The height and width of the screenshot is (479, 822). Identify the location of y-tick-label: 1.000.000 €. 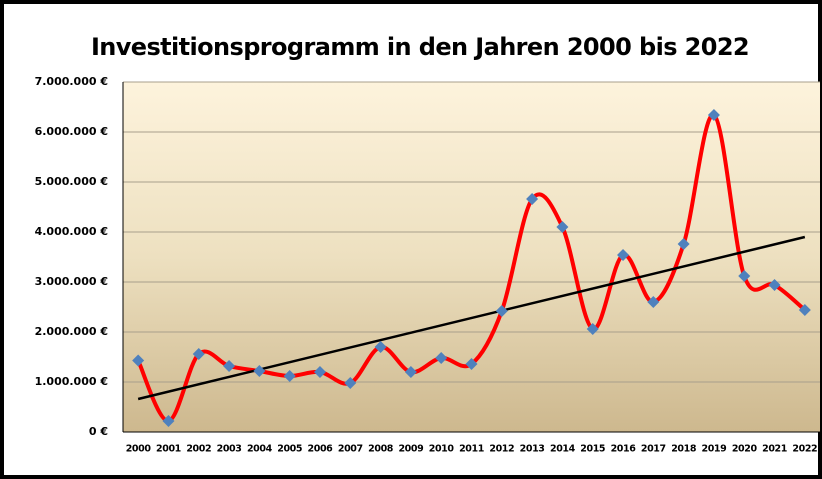
(71, 381).